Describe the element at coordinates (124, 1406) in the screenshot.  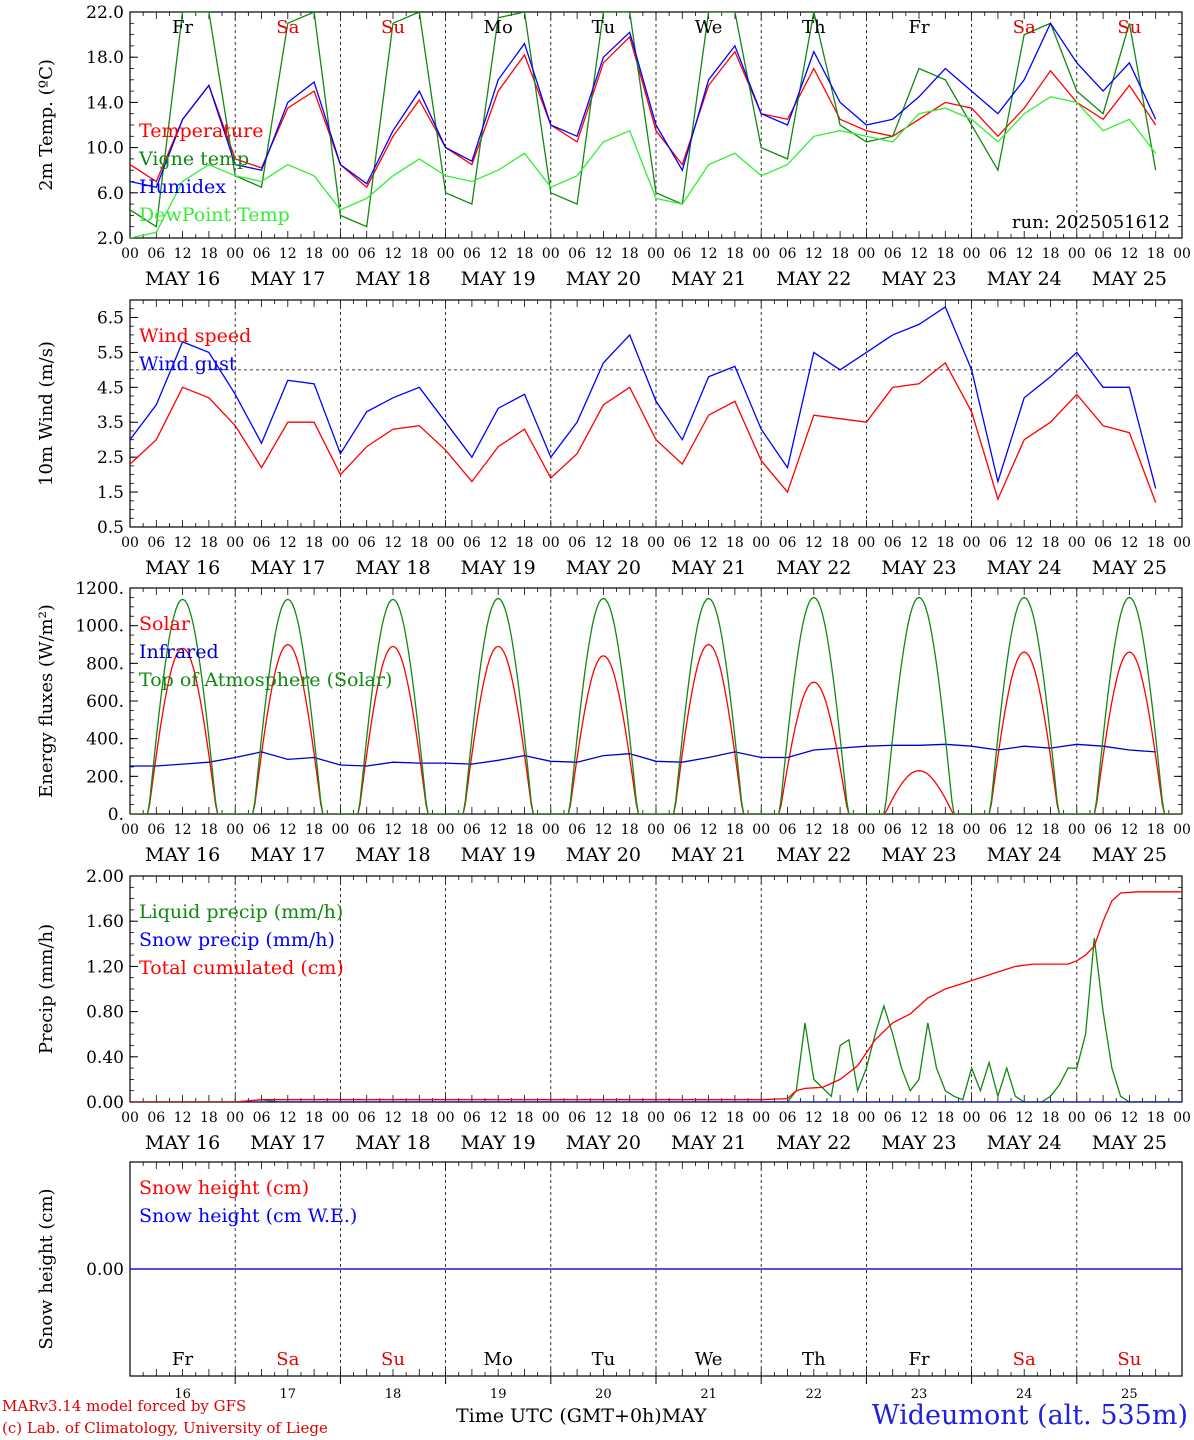
I see `model-credit: MARv3.14 model forced by GFS` at that location.